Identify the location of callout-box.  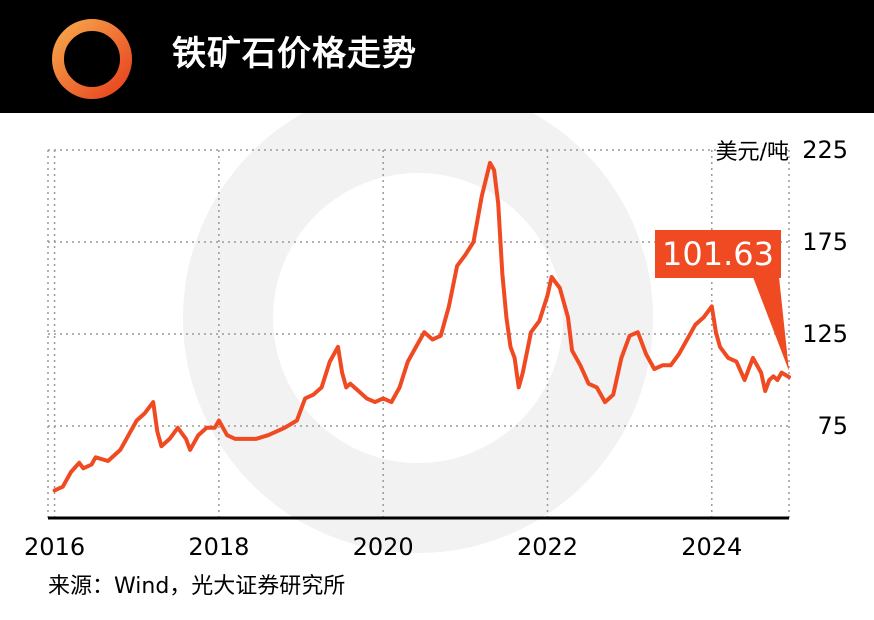
(718, 254).